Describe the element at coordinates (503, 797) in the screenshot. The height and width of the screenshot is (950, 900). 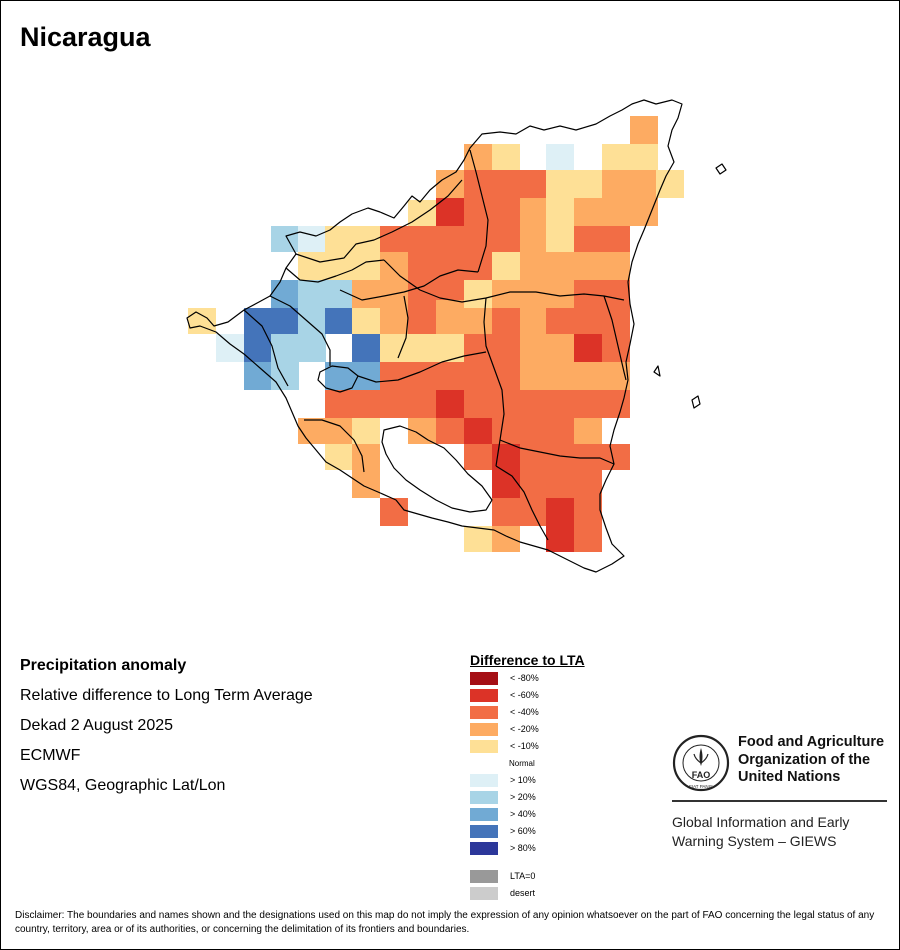
I see `legend-item: > 20%` at that location.